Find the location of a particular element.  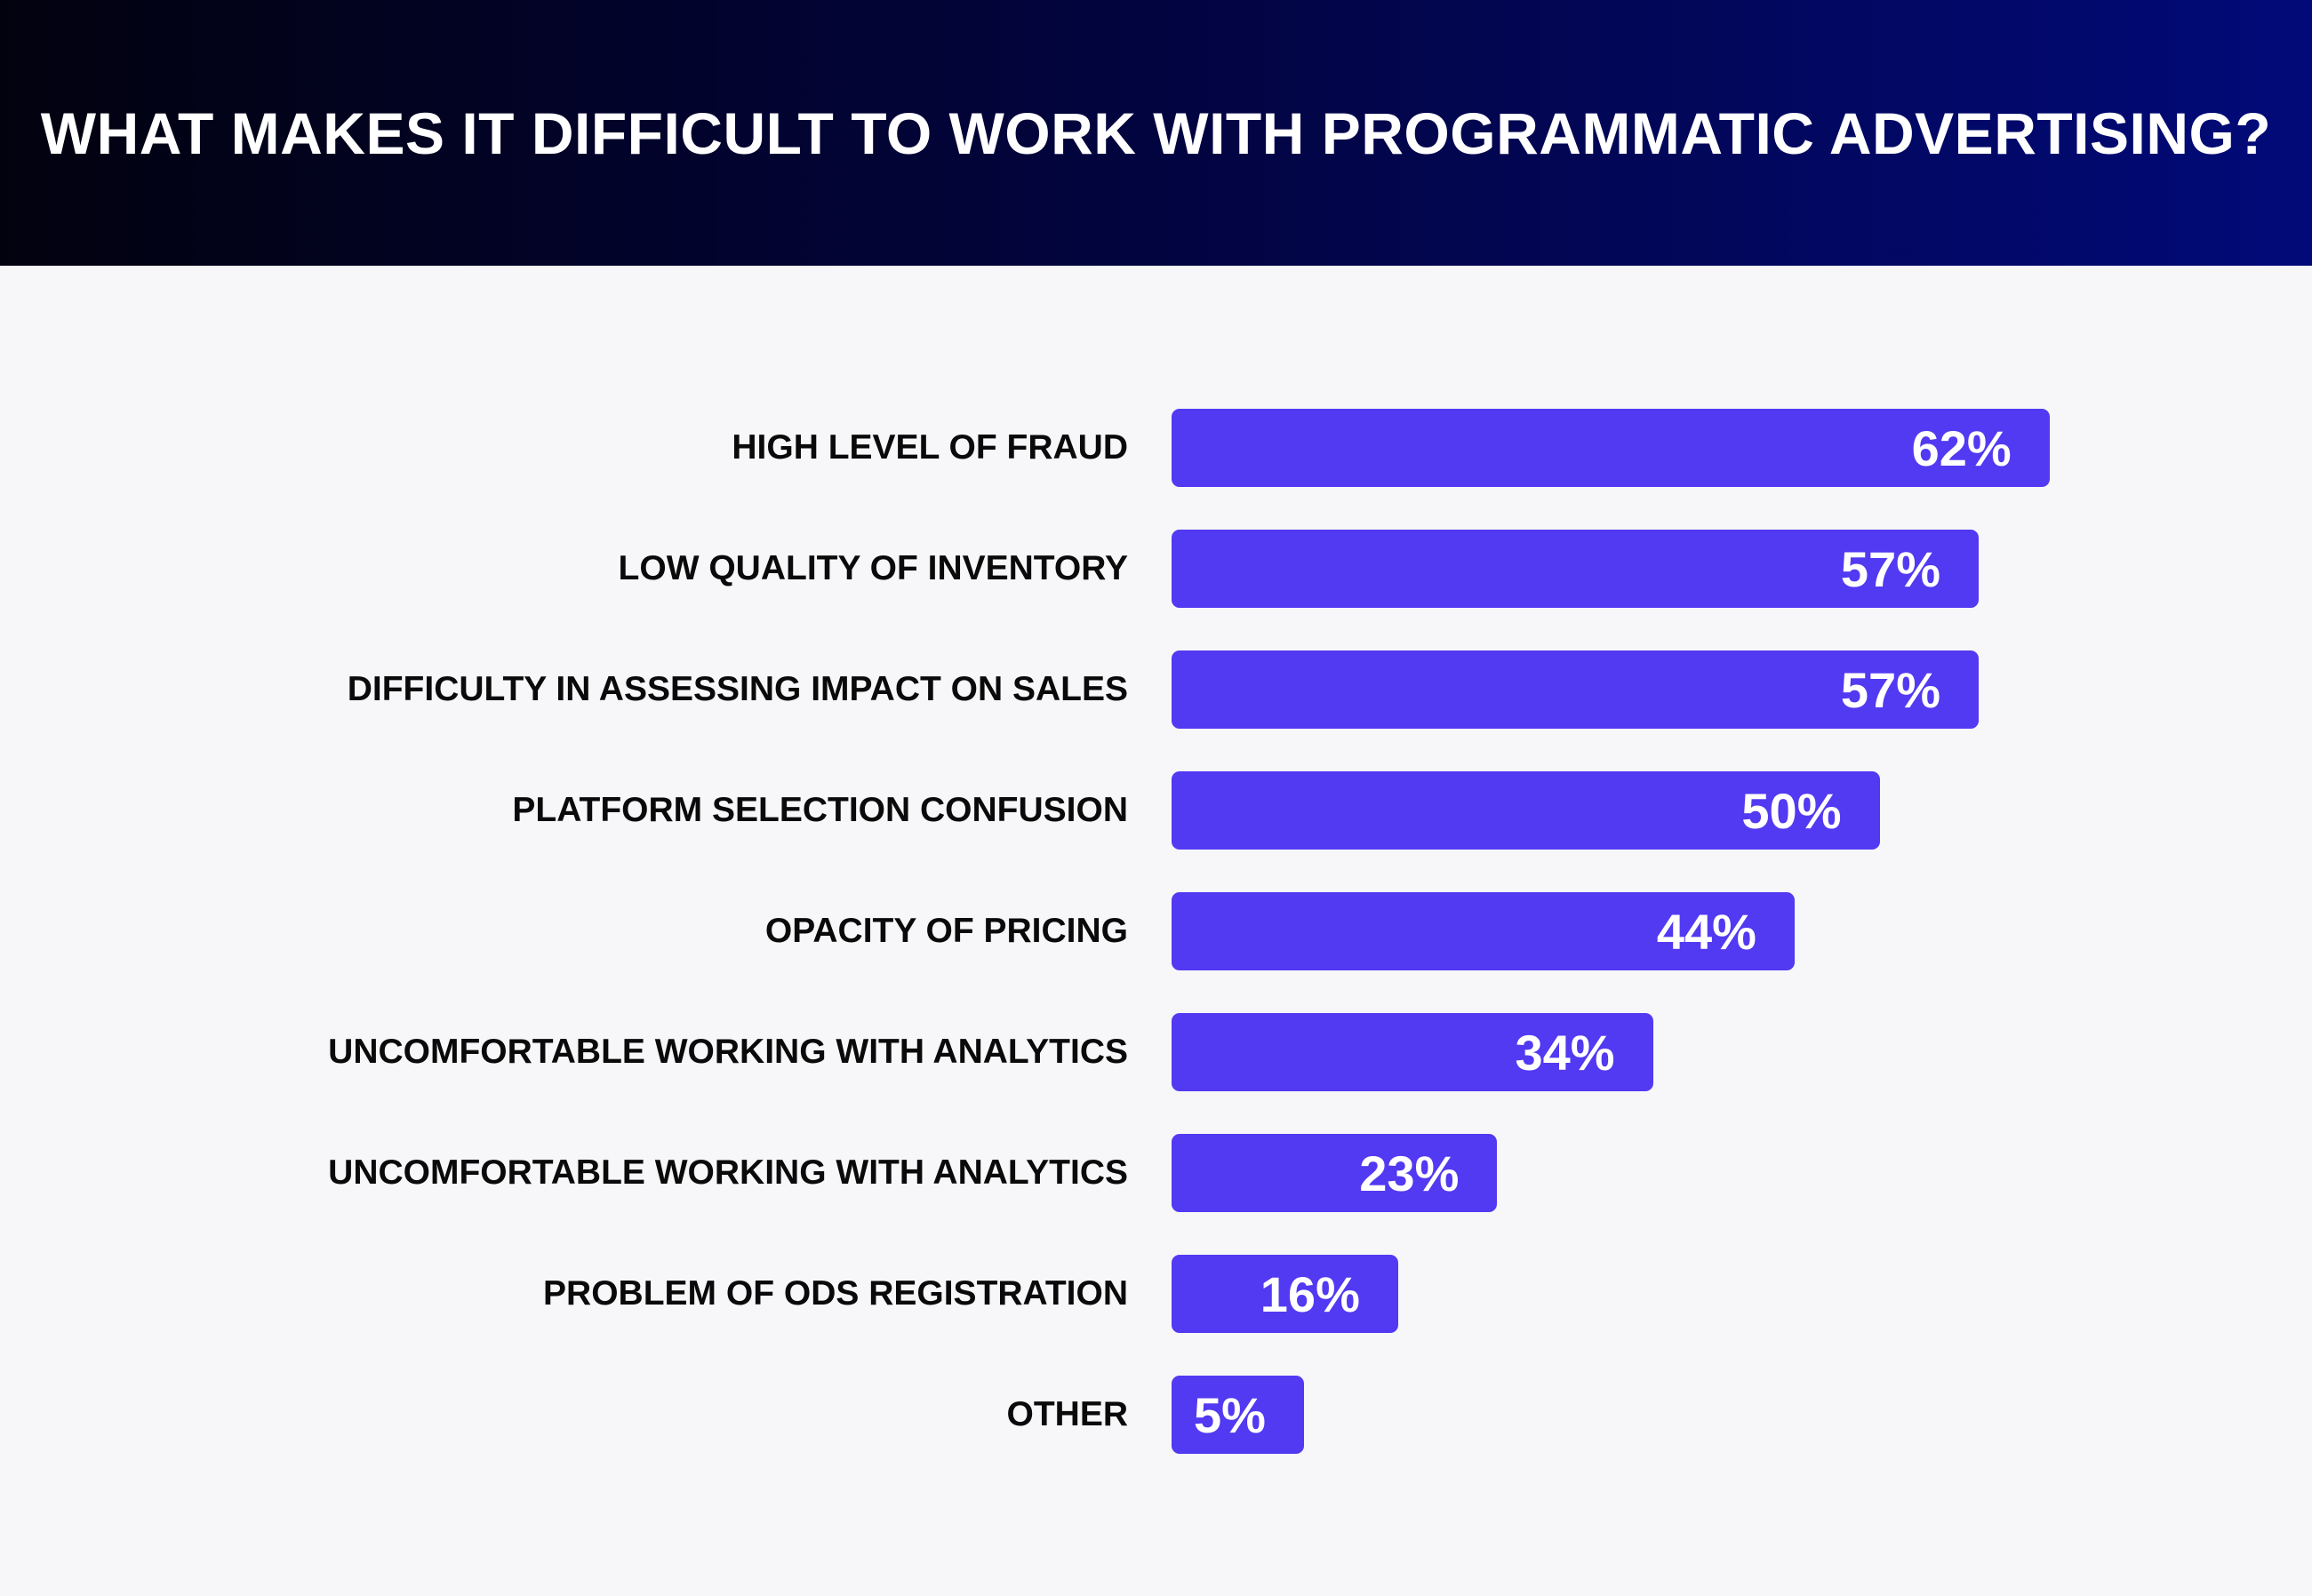

bar-row: PLATFORM SELECTION CONFUSION 50% is located at coordinates (1156, 810).